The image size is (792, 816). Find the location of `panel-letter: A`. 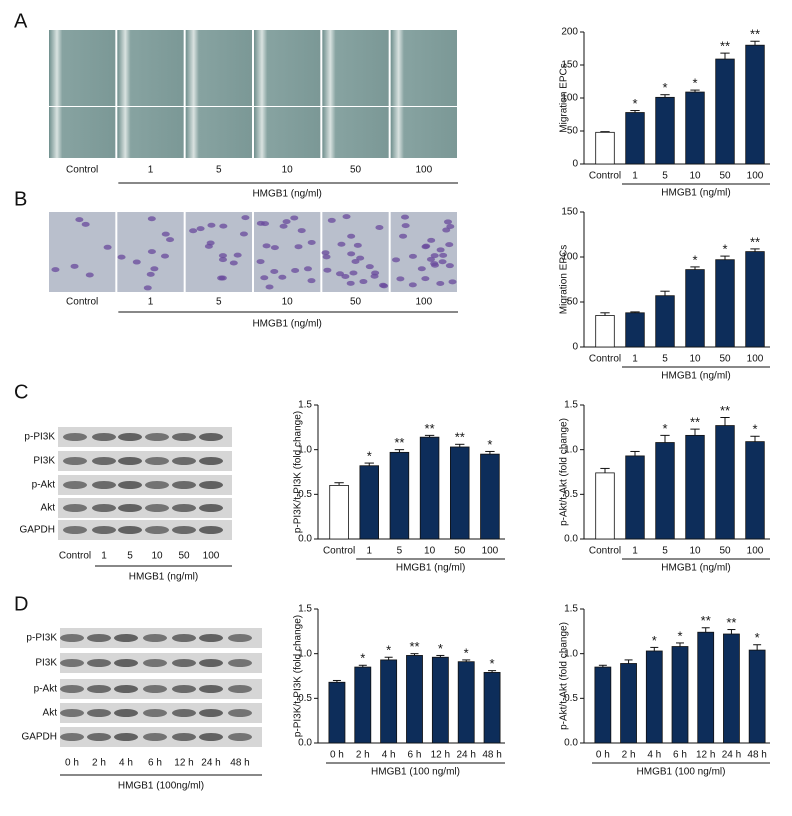

panel-letter: A is located at coordinates (21, 21).